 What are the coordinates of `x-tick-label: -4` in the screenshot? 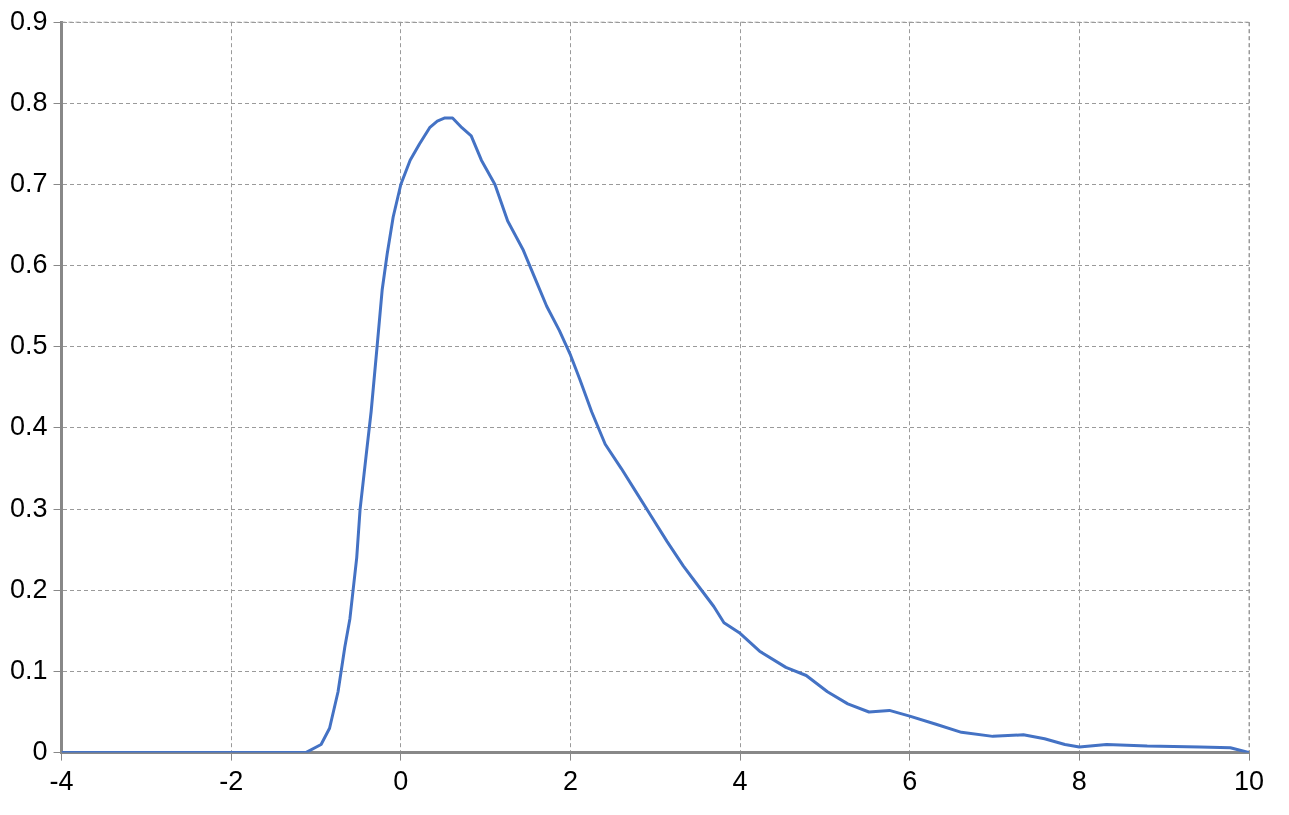 It's located at (61, 781).